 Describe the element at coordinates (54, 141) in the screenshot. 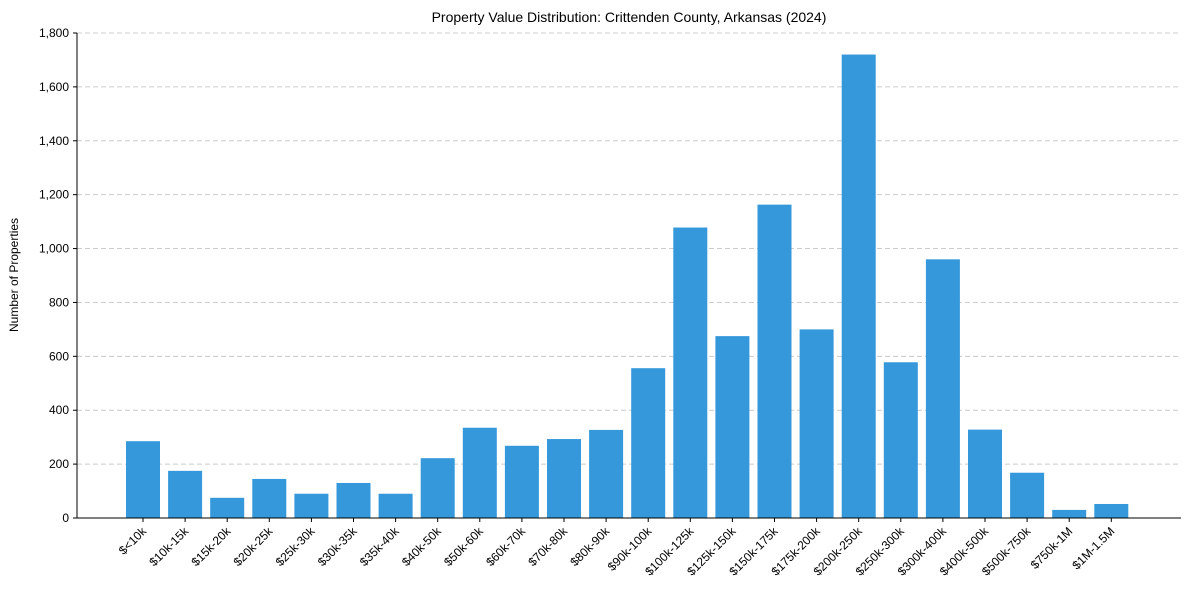

I see `y-tick-label: 1,400` at that location.